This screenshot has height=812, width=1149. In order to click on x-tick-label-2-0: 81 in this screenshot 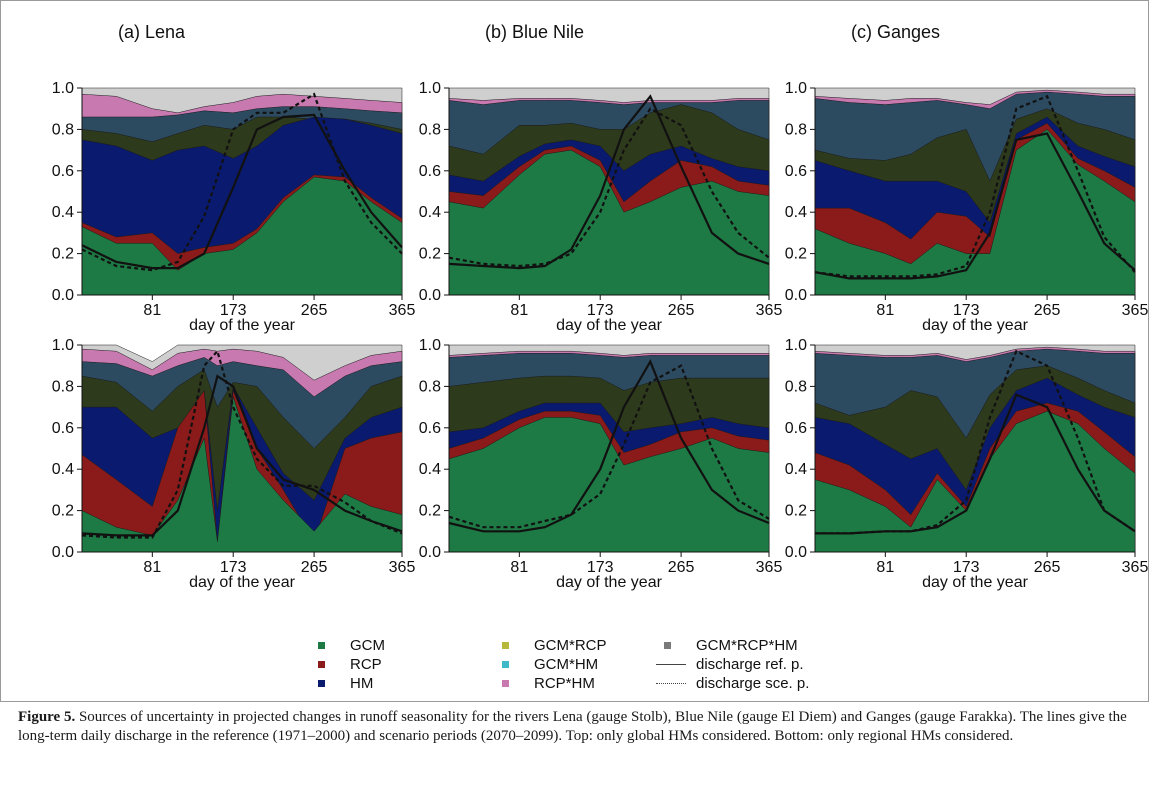, I will do `click(519, 310)`.